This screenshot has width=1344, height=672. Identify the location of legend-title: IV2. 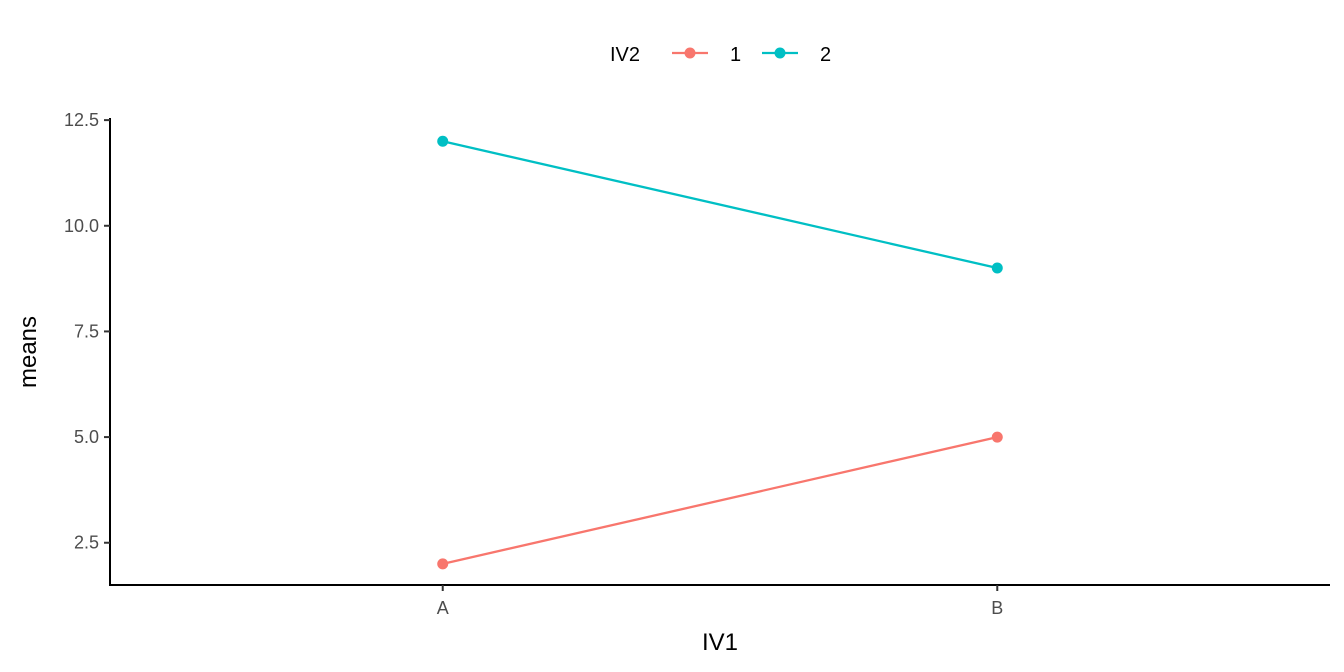
(625, 55).